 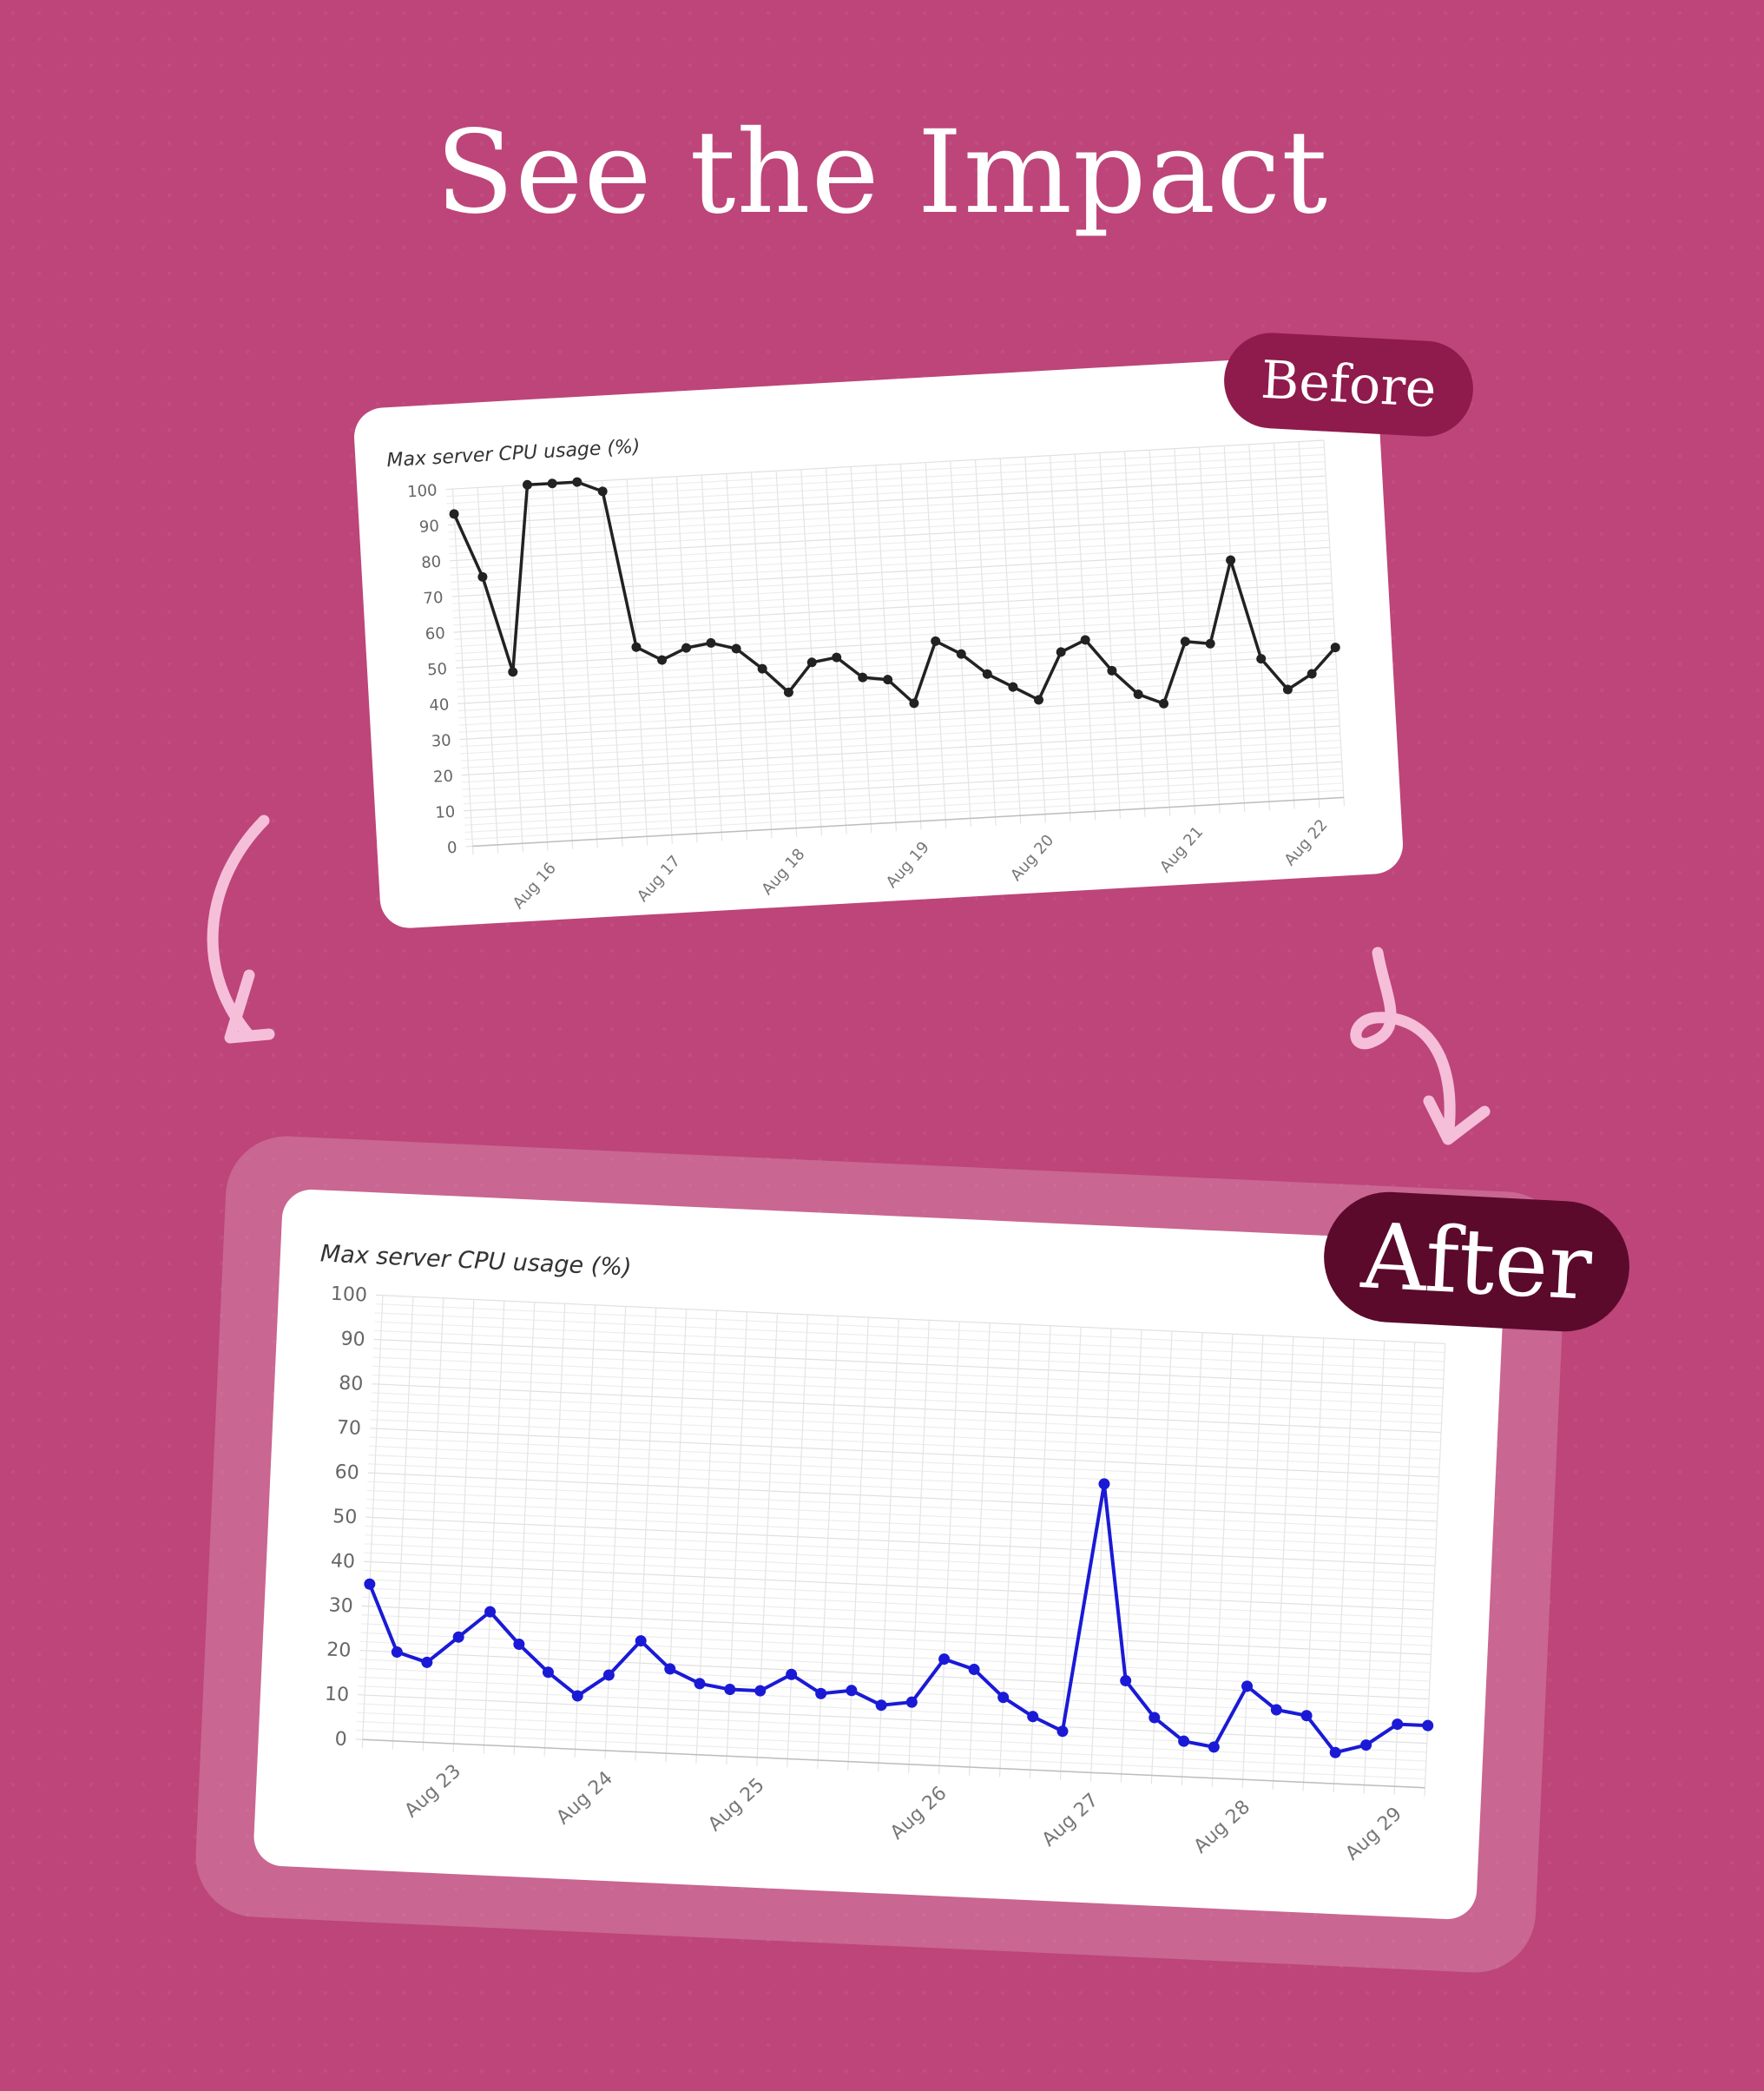 I want to click on x-axis, so click(x=894, y=1763).